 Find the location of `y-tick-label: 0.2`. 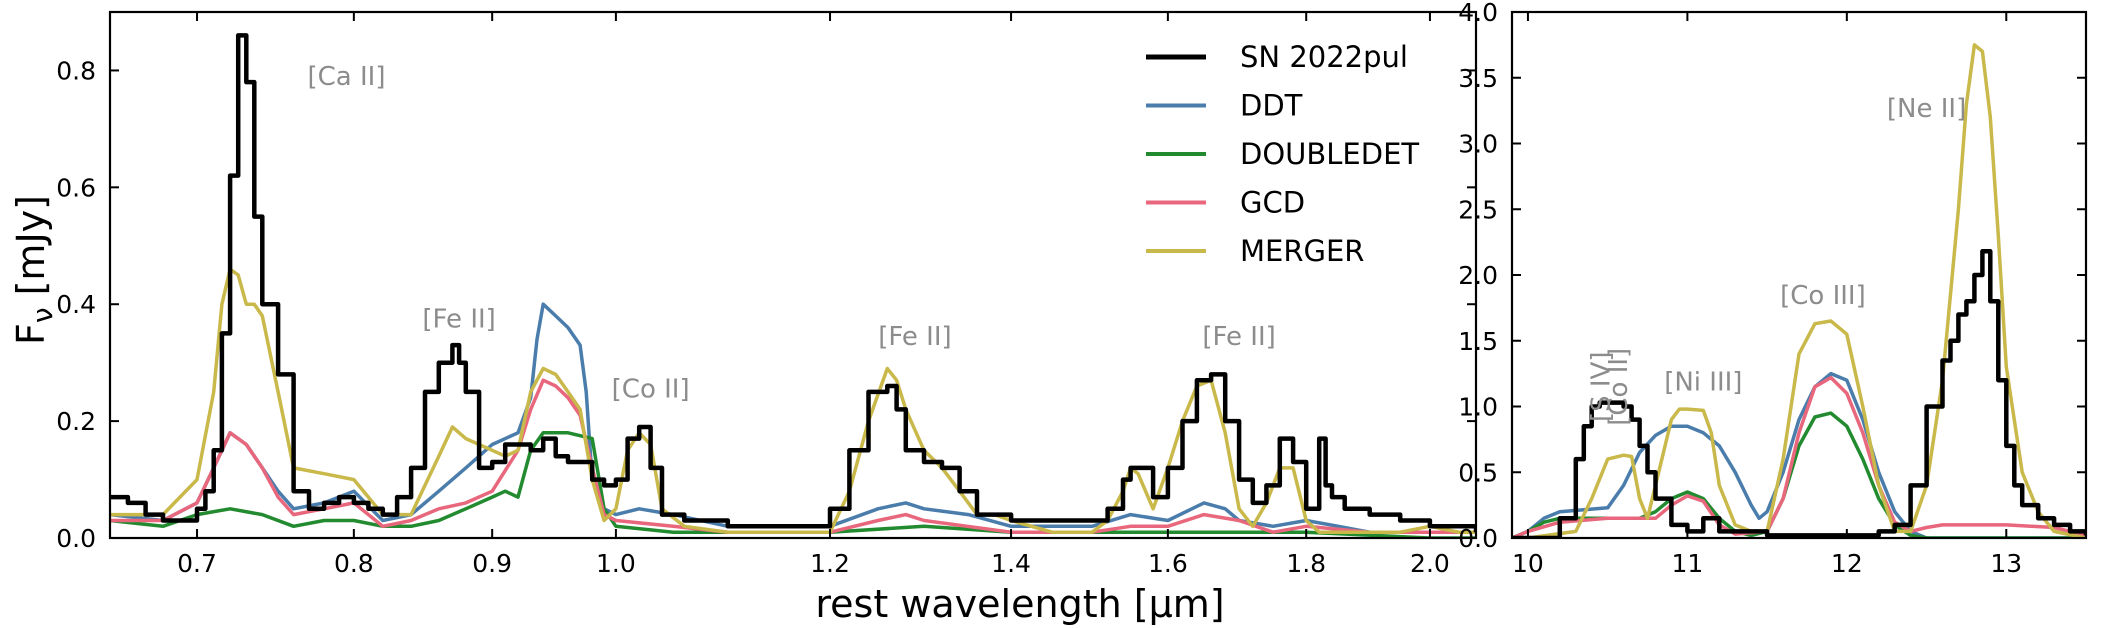

y-tick-label: 0.2 is located at coordinates (76, 421).